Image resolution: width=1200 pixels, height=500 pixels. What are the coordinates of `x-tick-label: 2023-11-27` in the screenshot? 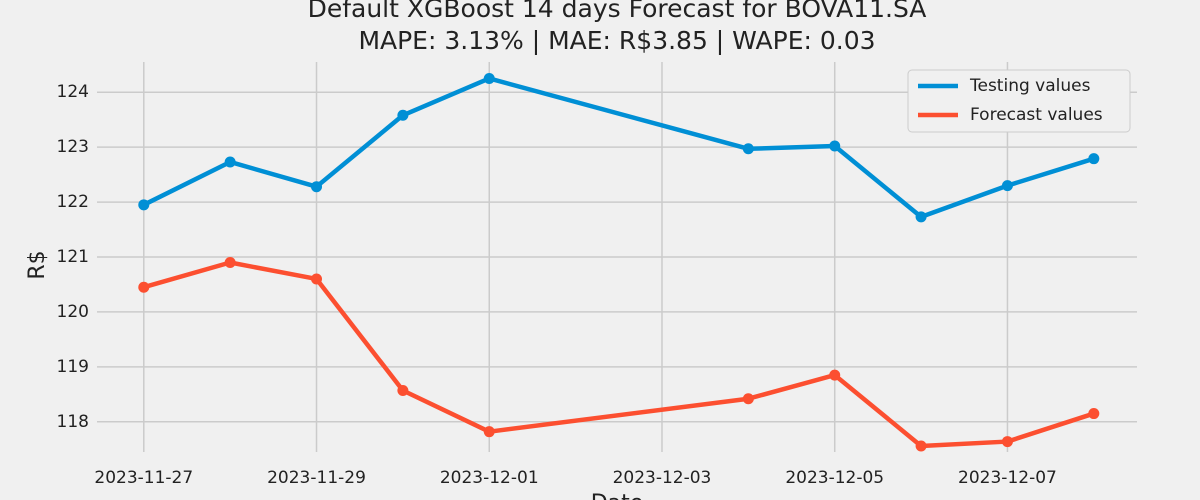 It's located at (143, 478).